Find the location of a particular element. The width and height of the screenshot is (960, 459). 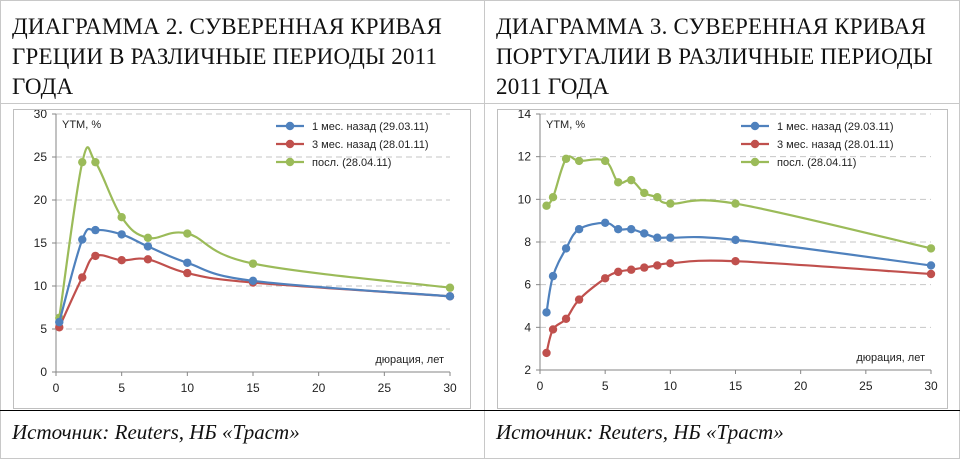

y-tick-label: 20 is located at coordinates (41, 200).